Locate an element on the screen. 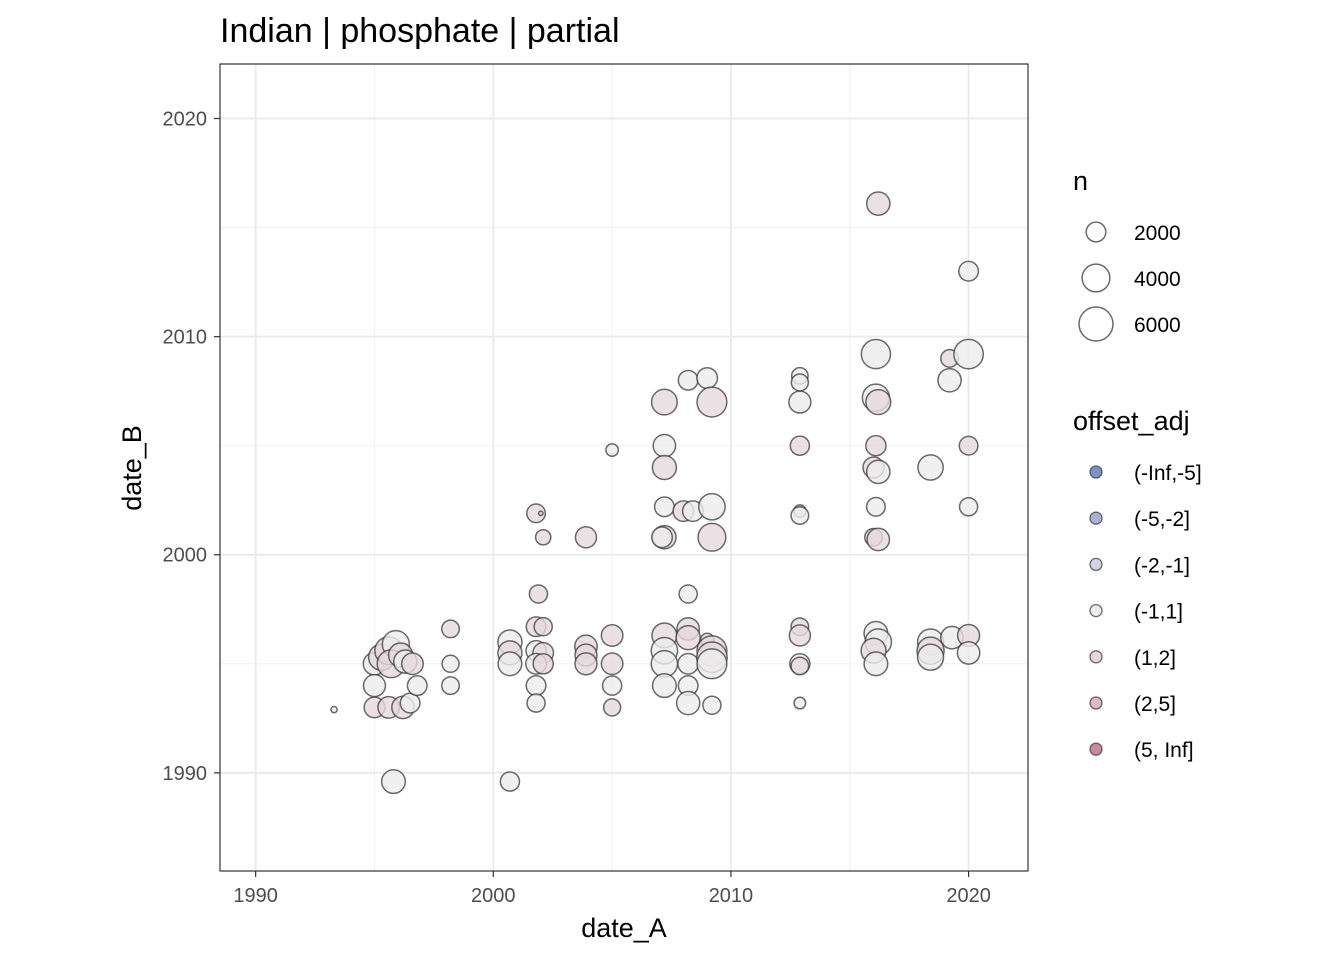 The image size is (1344, 960). color-legend-title: offset_adj is located at coordinates (1131, 421).